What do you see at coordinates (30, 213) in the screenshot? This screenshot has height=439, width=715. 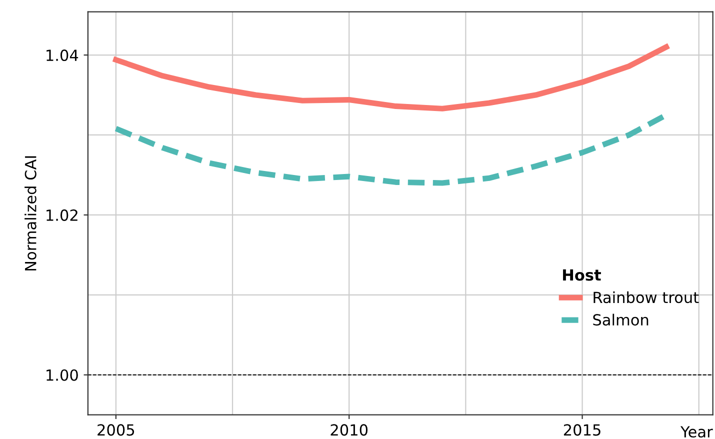 I see `y-axis-title: Normalized CAI` at bounding box center [30, 213].